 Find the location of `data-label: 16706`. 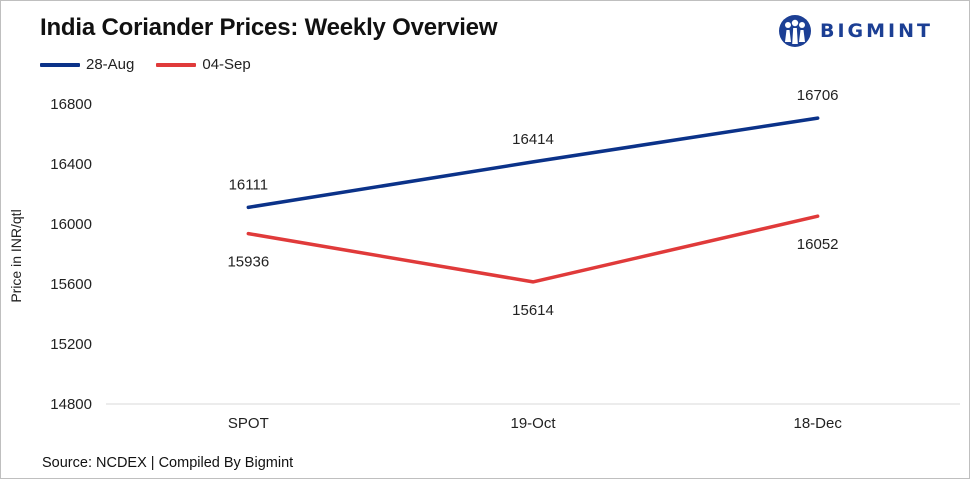

data-label: 16706 is located at coordinates (818, 95).